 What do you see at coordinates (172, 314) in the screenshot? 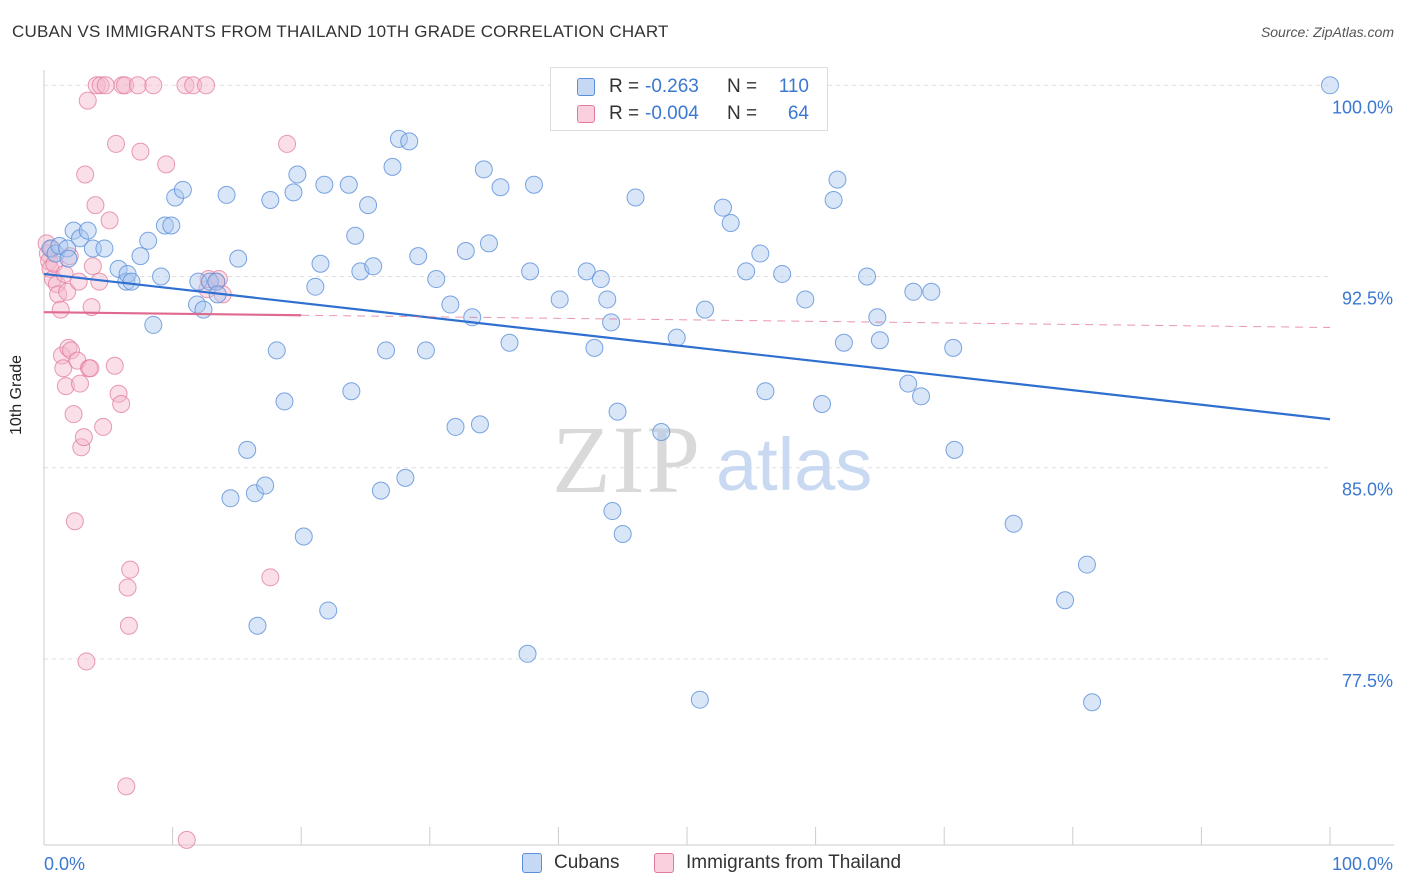
I see `thai-trend-line-solid` at bounding box center [172, 314].